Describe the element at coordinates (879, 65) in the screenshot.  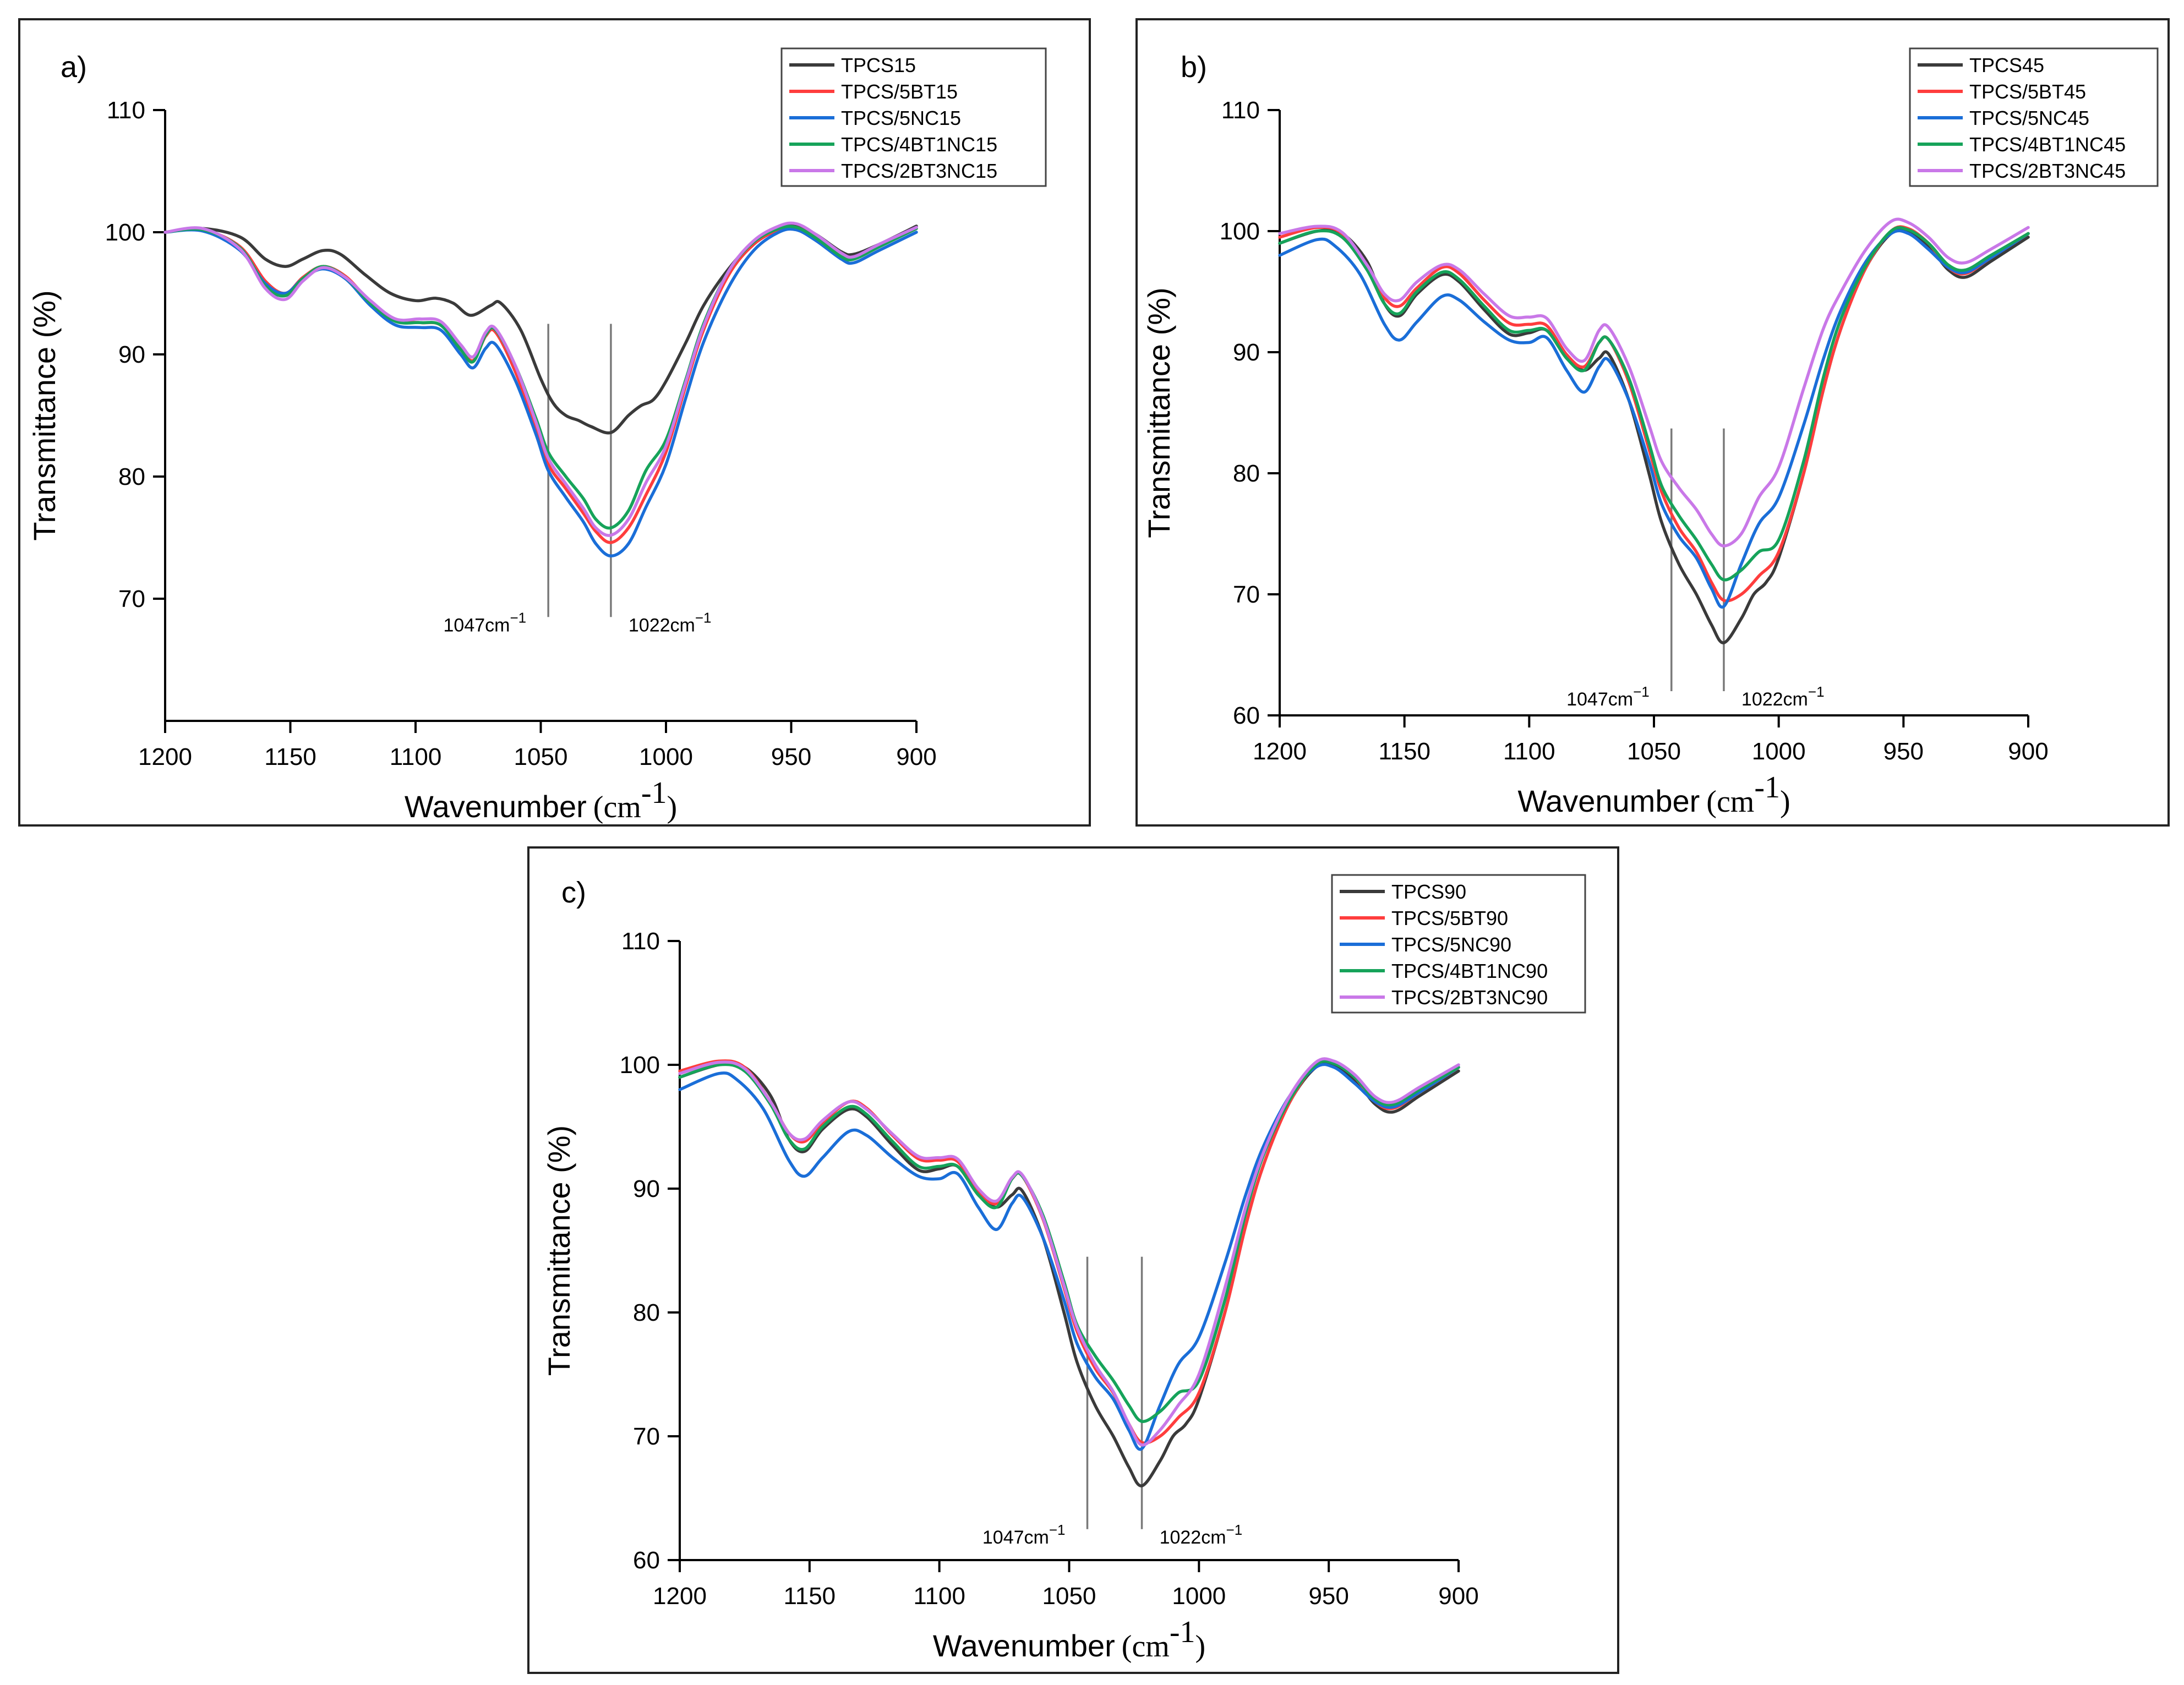
I see `legend-label: TPCS15` at that location.